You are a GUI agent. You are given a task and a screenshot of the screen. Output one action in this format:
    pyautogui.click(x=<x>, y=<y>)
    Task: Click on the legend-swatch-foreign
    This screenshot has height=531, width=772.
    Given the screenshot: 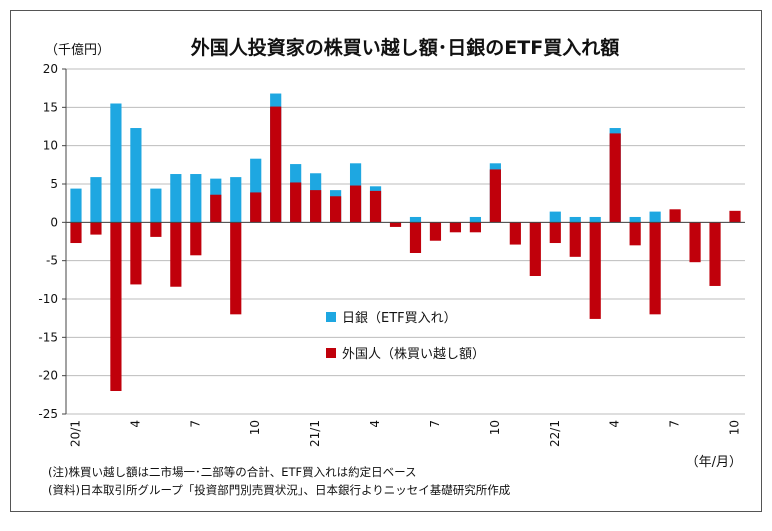 What is the action you would take?
    pyautogui.click(x=331, y=353)
    